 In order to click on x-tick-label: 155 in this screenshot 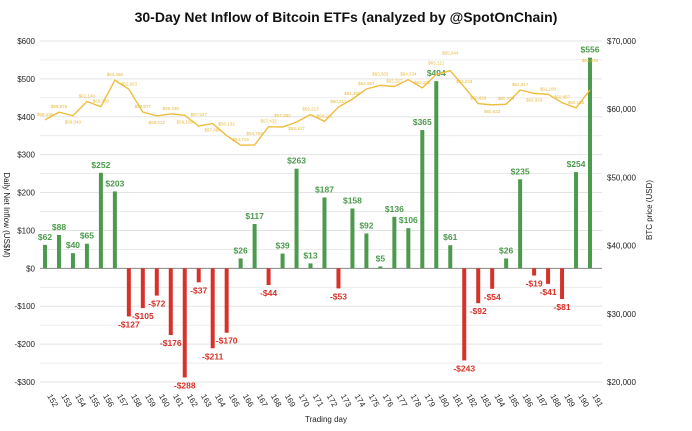, I will do `click(94, 401)`.